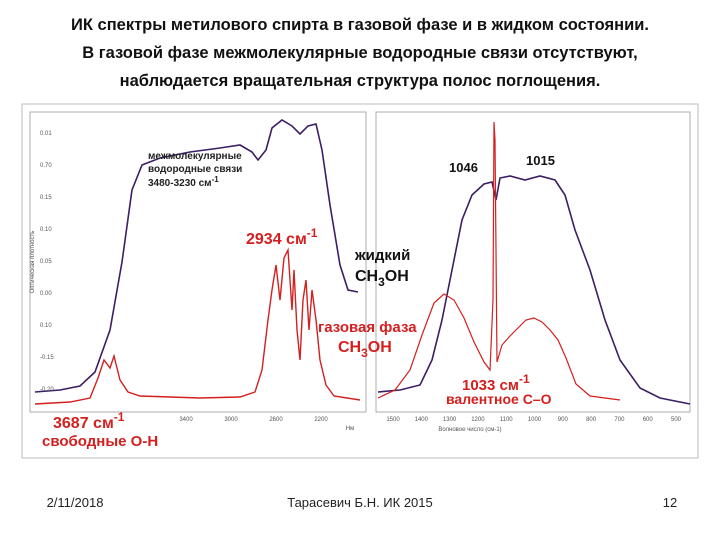 This screenshot has height=540, width=720. Describe the element at coordinates (75, 502) in the screenshot. I see `footer-date: 2/11/2018` at that location.